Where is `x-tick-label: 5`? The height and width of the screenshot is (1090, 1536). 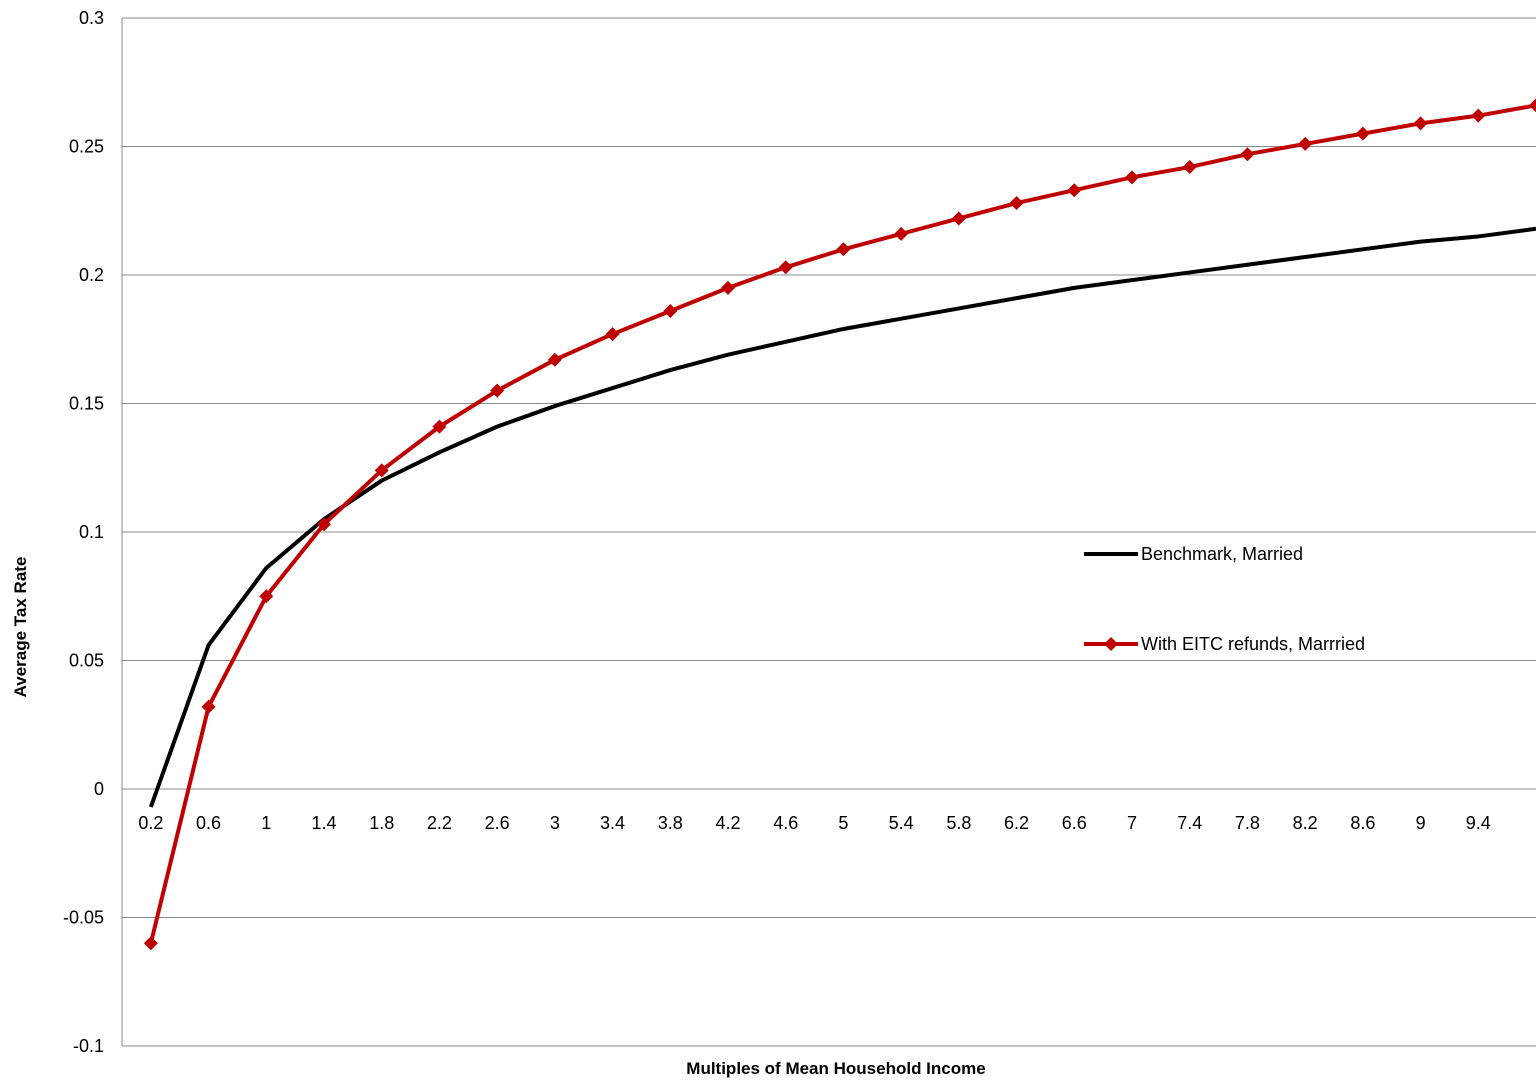 x-tick-label: 5 is located at coordinates (843, 823).